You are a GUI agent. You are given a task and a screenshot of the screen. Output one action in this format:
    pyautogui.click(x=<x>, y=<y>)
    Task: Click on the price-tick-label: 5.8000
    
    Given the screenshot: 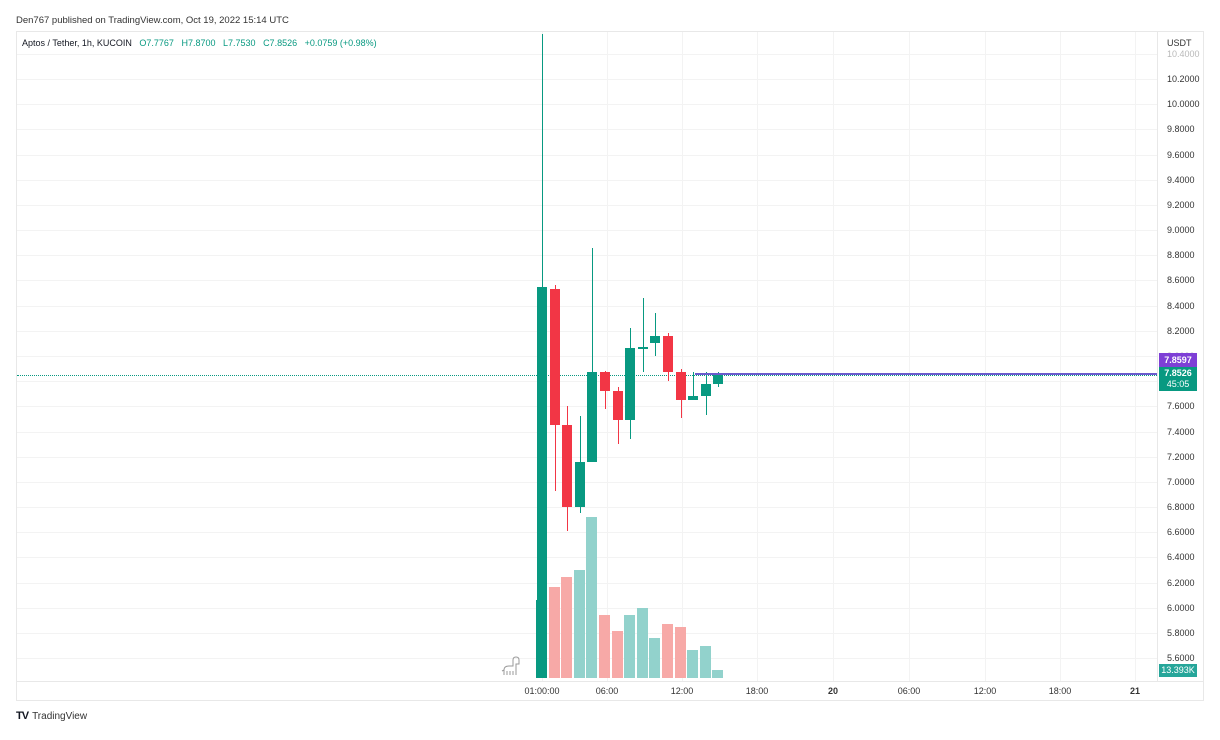 What is the action you would take?
    pyautogui.click(x=1181, y=633)
    